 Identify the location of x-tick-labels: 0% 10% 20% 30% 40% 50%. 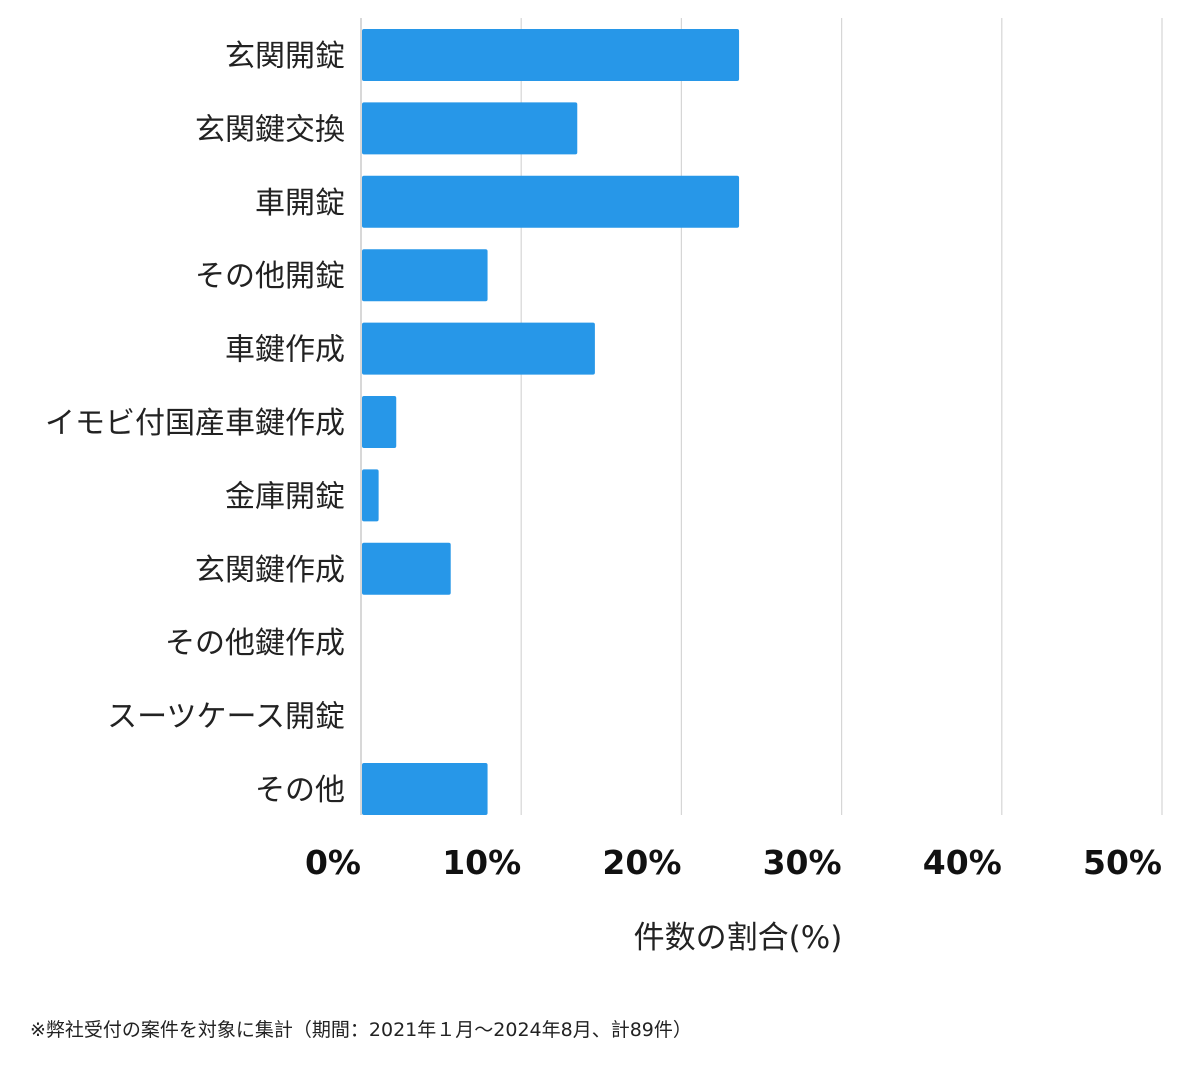
(733, 862).